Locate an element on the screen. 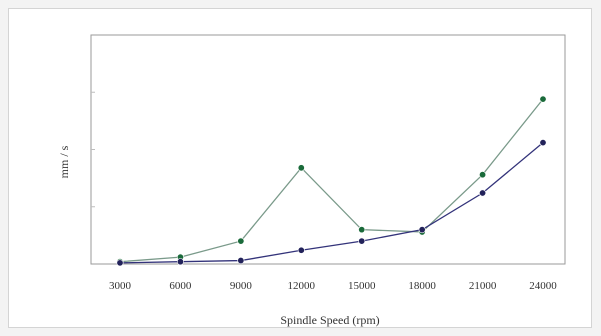 The height and width of the screenshot is (336, 601). x-tick-label: 21000 is located at coordinates (483, 286).